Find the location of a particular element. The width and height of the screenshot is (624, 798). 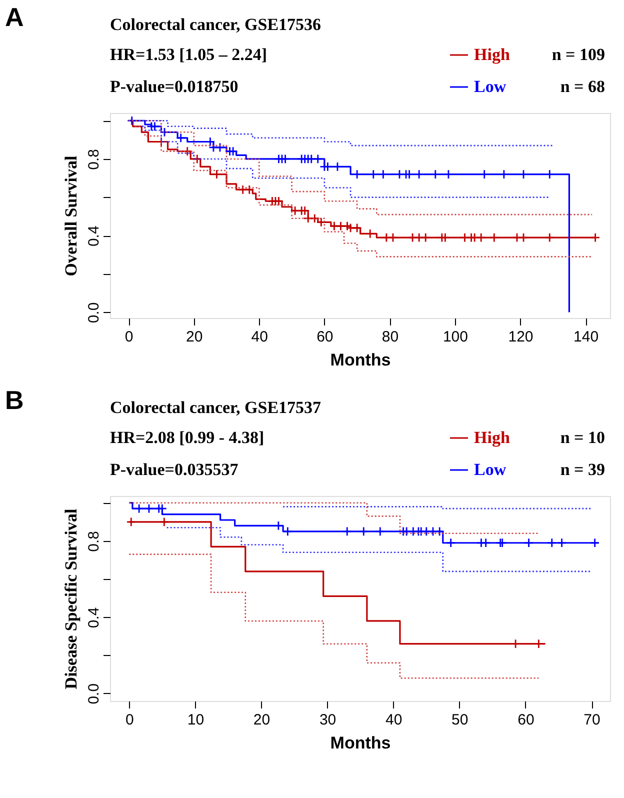

x-tick-label: 50 is located at coordinates (460, 720).